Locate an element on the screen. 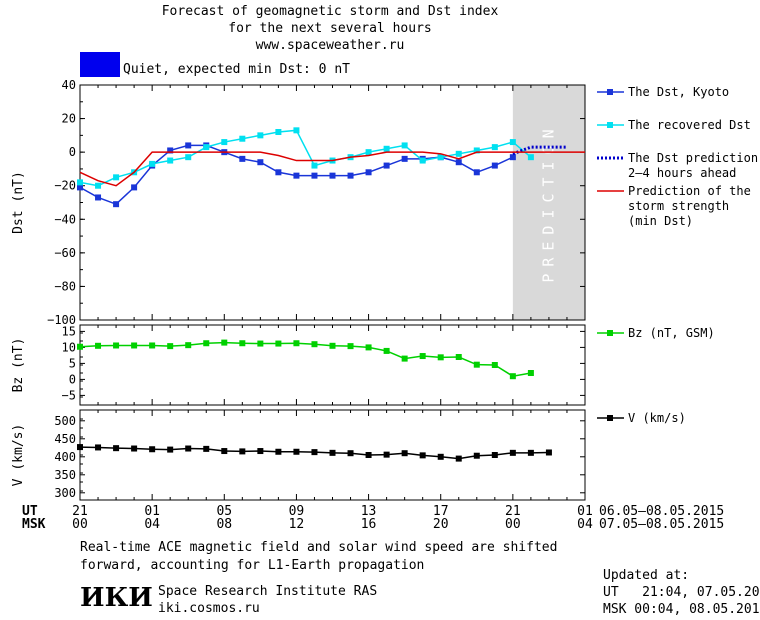  legend-label: Prediction of the is located at coordinates (689, 191).